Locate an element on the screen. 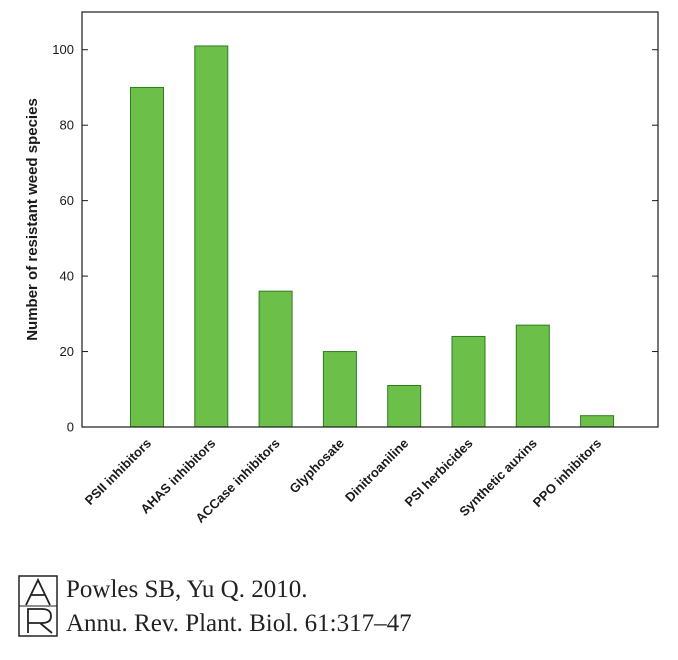 The image size is (678, 660). x-tick-label-0: PSII inhibitors is located at coordinates (118, 472).